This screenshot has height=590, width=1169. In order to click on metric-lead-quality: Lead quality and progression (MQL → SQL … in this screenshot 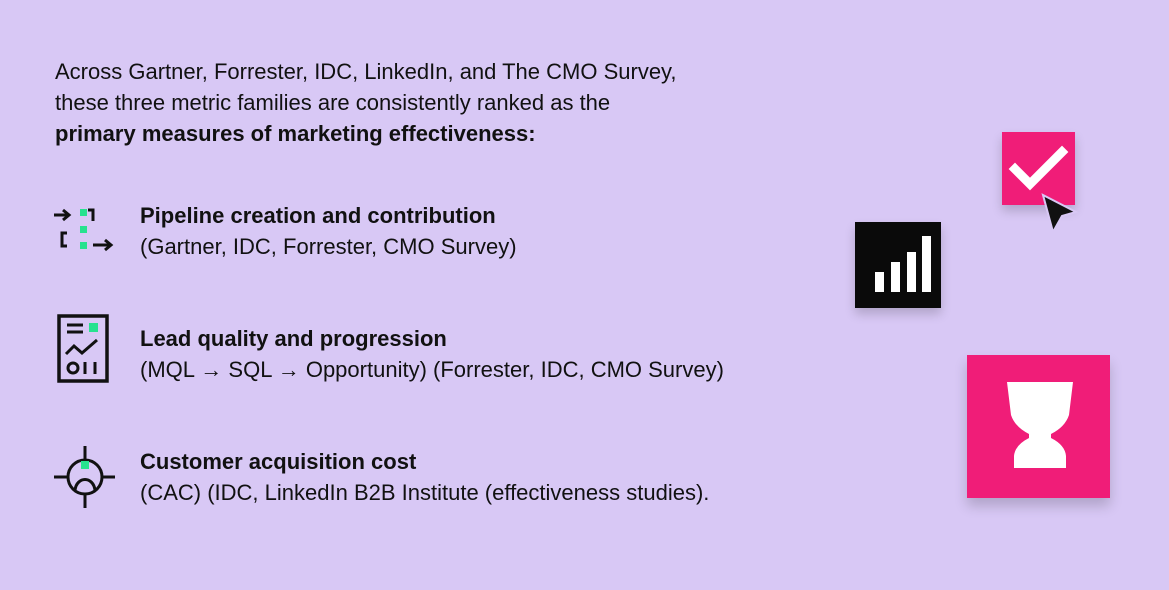, I will do `click(463, 353)`.